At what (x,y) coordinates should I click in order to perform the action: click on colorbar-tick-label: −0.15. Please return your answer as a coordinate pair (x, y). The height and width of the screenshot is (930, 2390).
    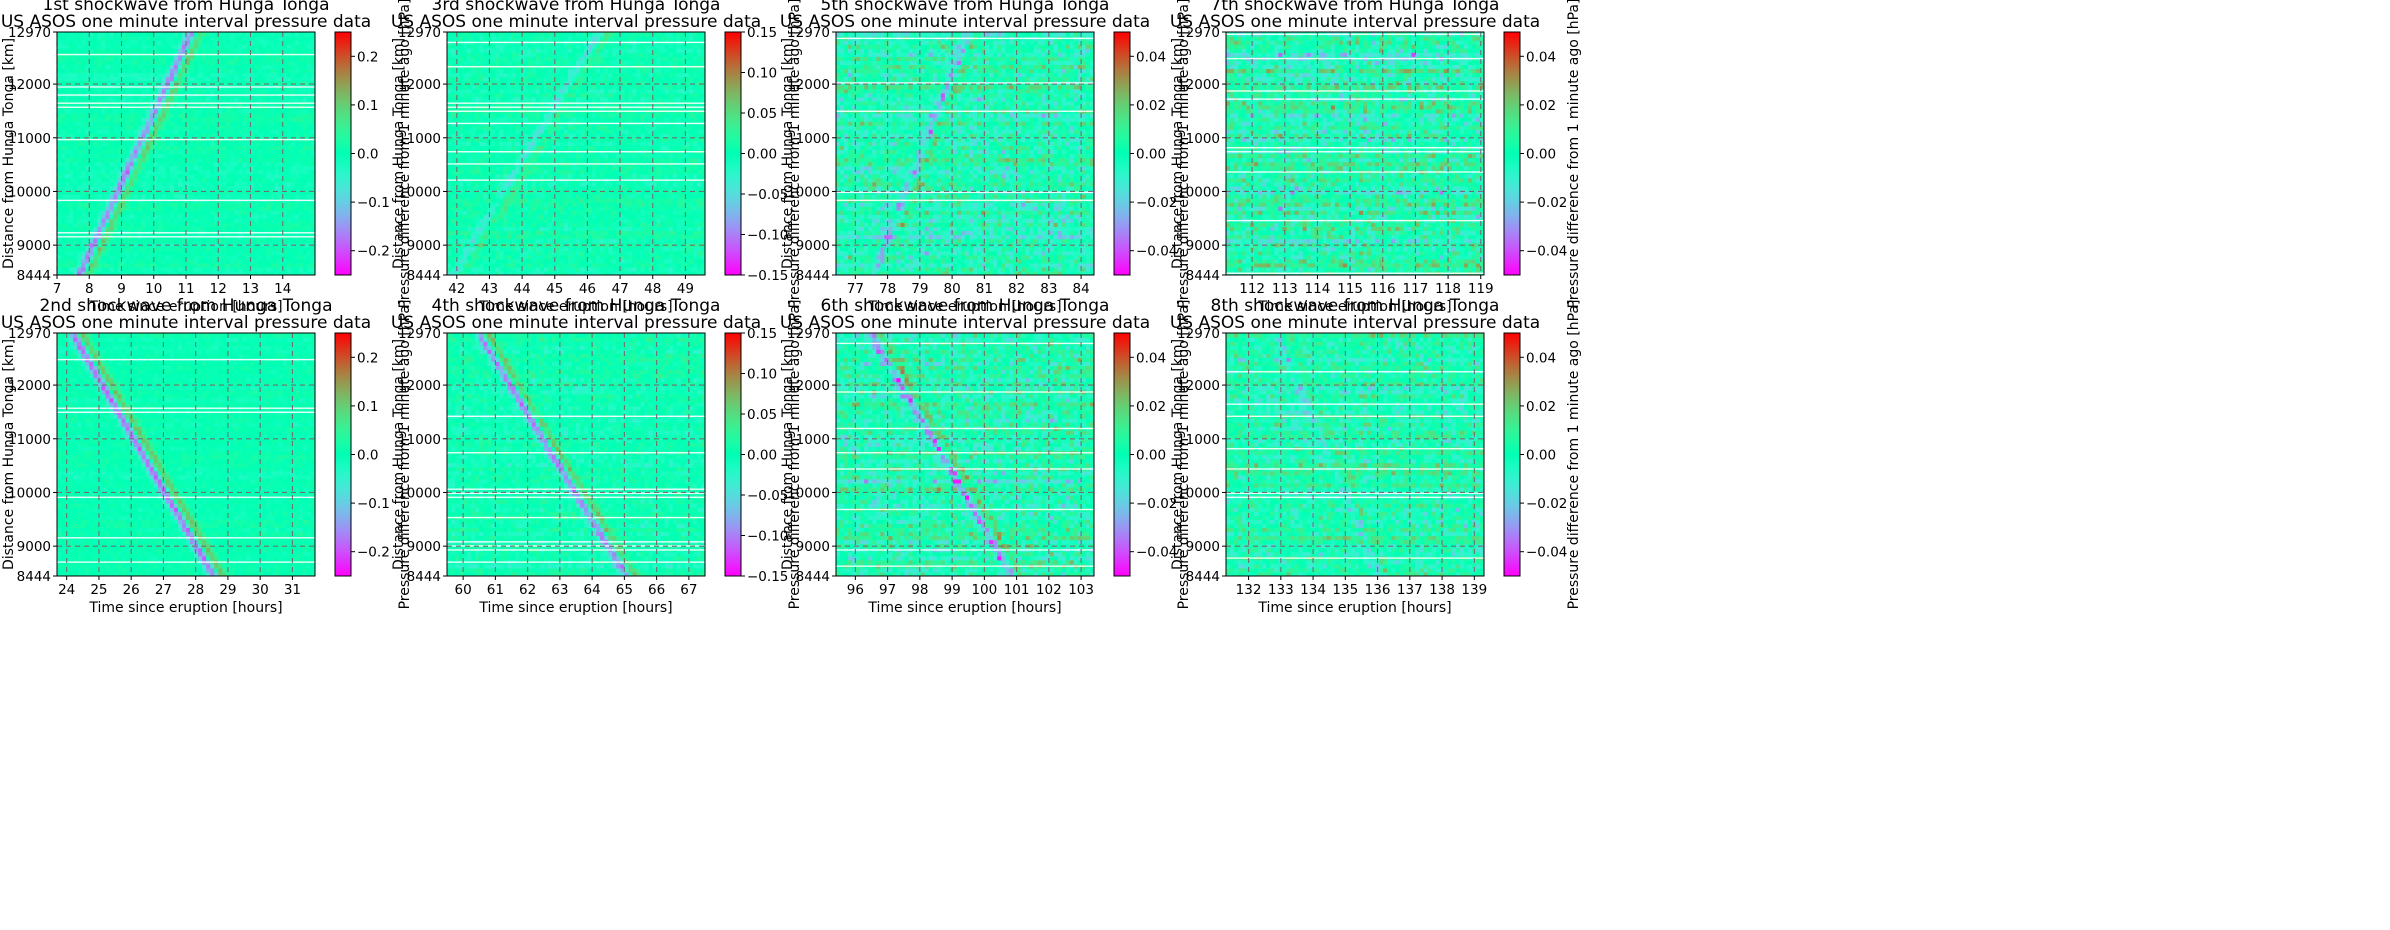
    Looking at the image, I should click on (767, 276).